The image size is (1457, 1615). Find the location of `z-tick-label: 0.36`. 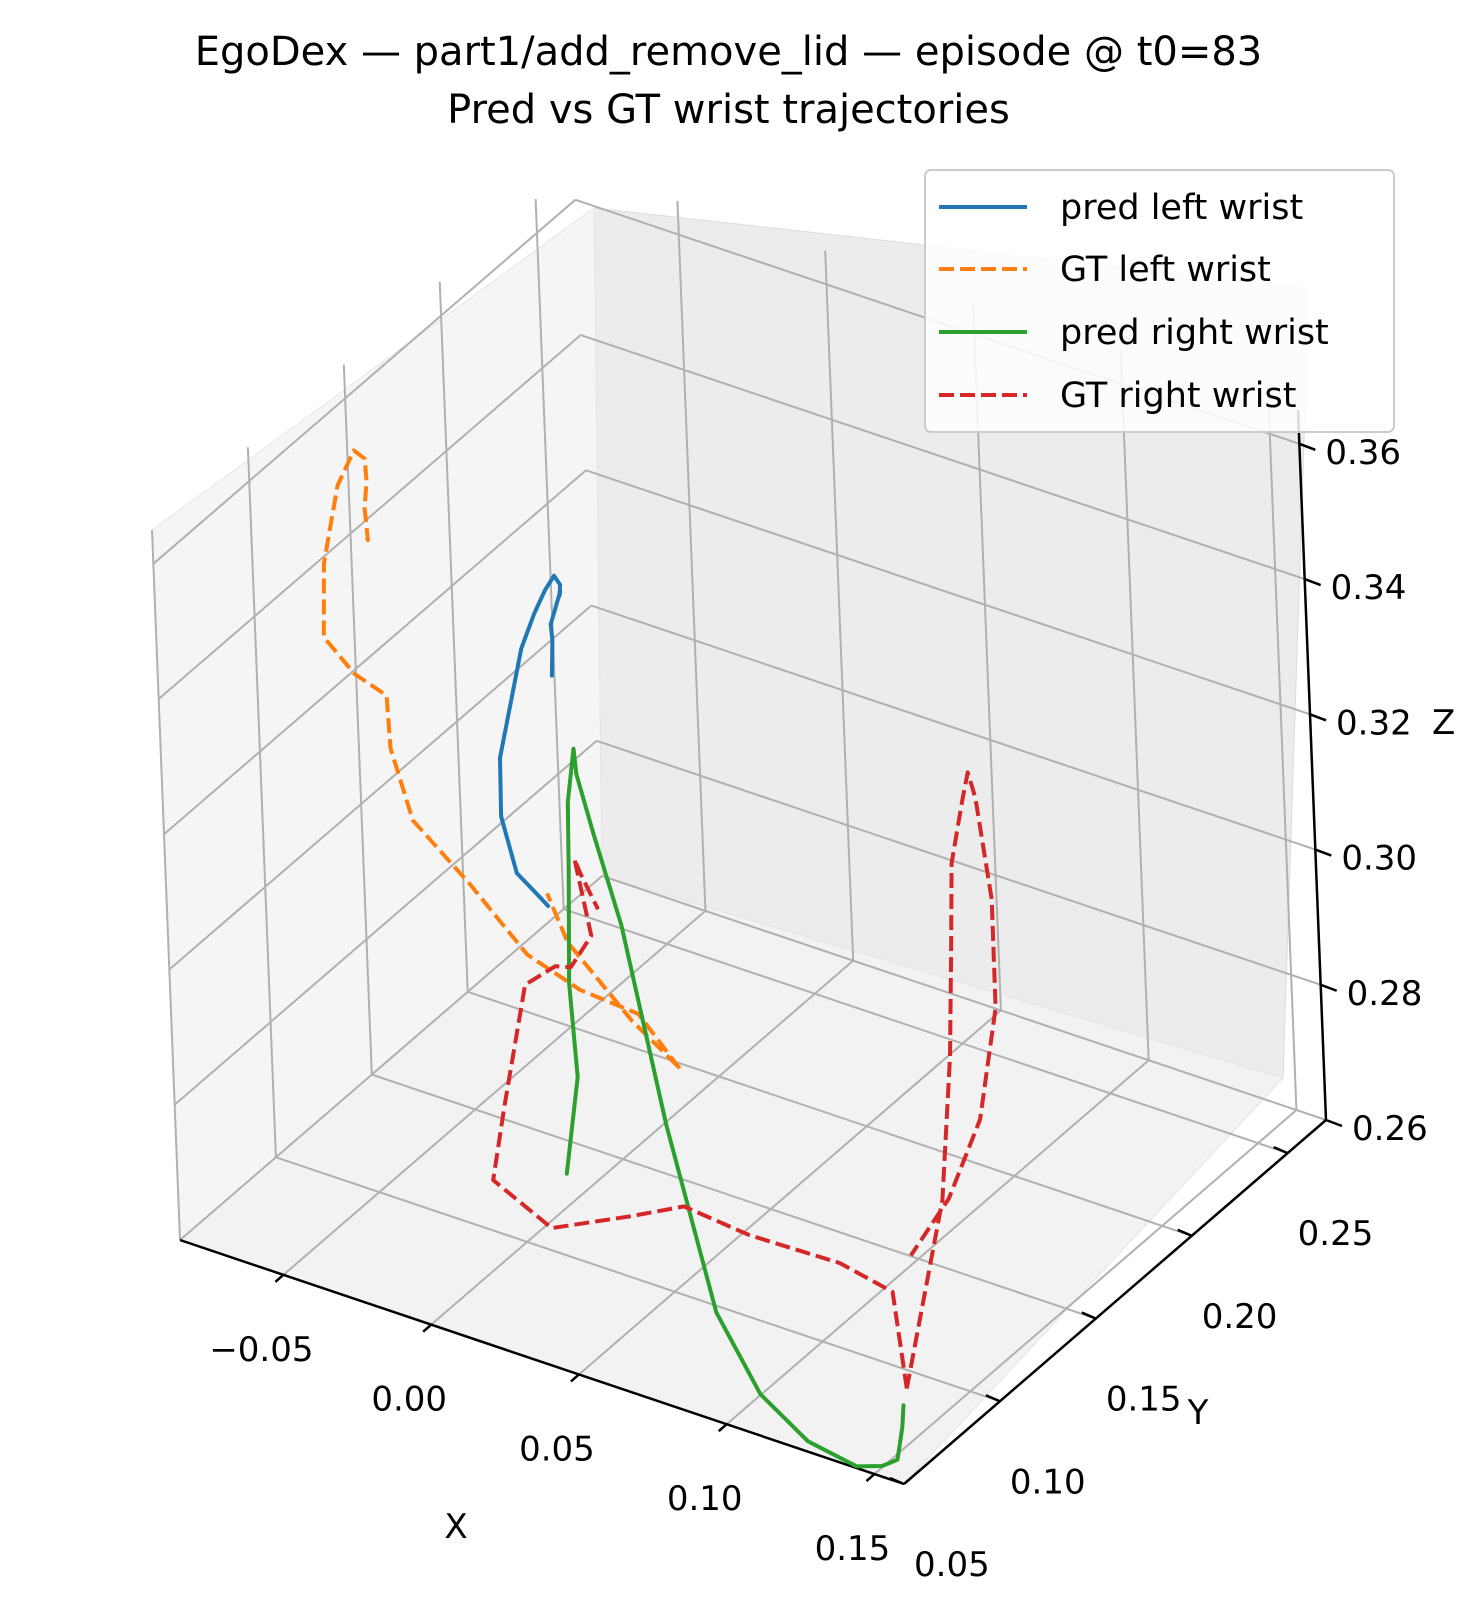

z-tick-label: 0.36 is located at coordinates (1363, 453).